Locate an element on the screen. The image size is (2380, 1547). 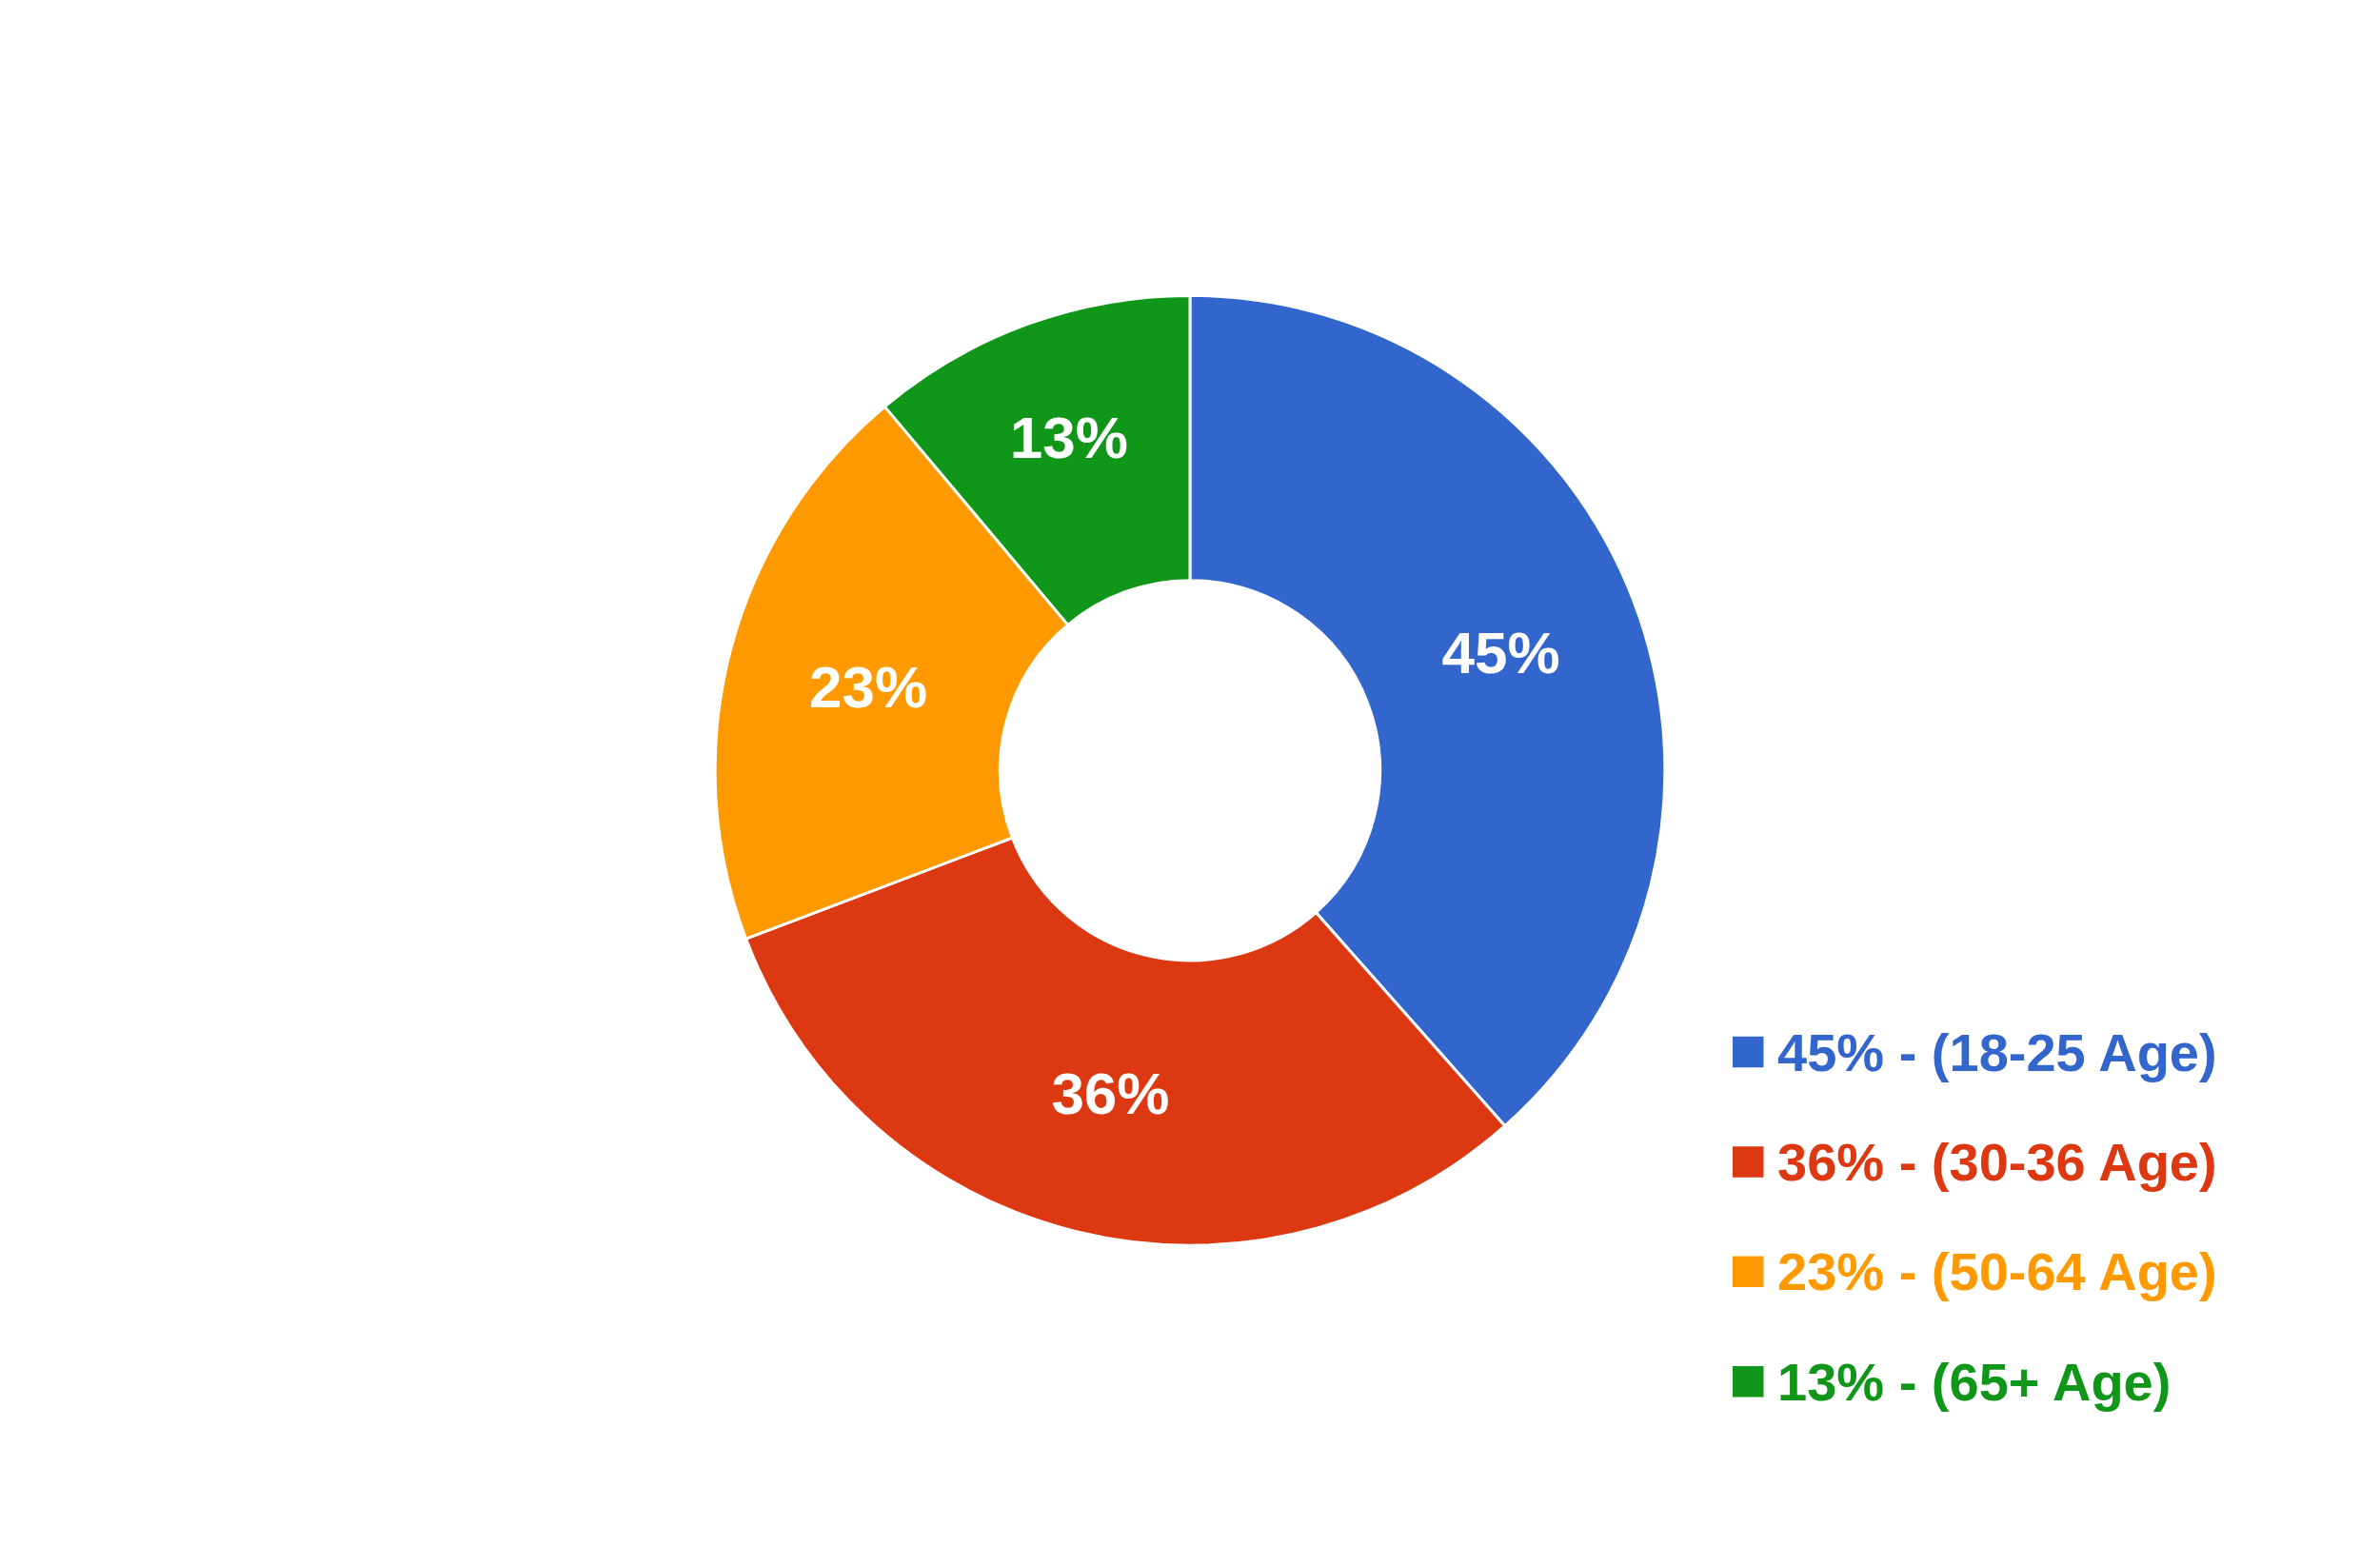
data-label: 13% is located at coordinates (1068, 438).